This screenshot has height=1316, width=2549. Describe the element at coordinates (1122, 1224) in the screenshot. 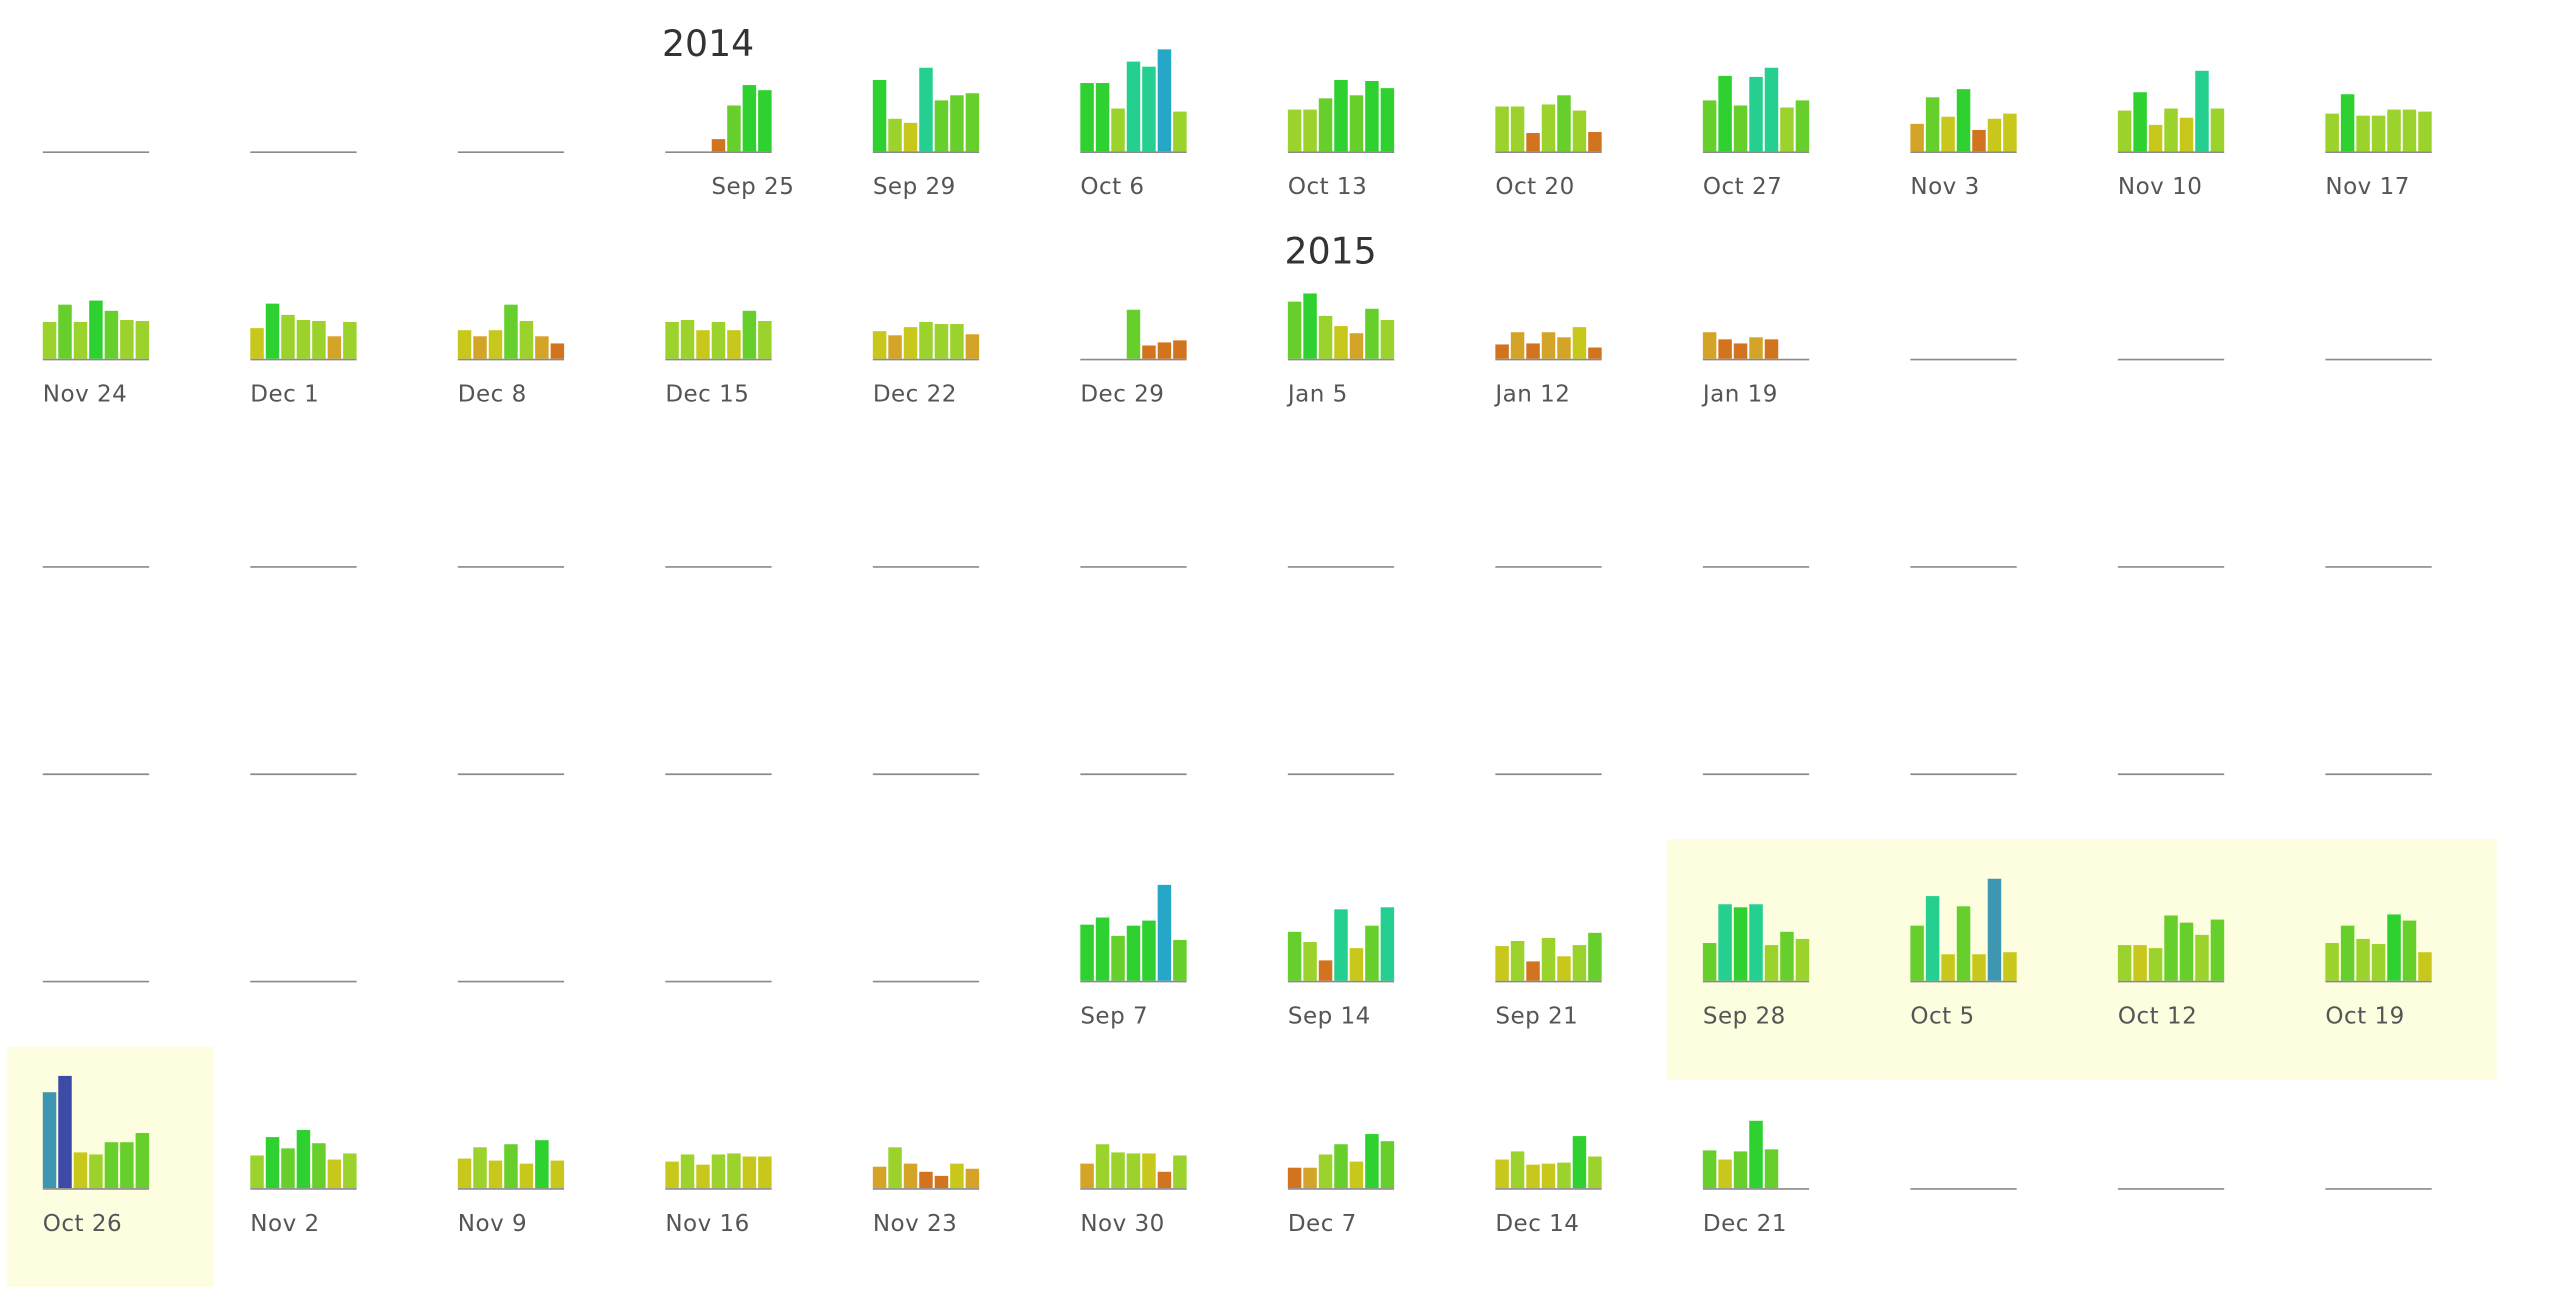

I see `week-label: Nov 30` at that location.